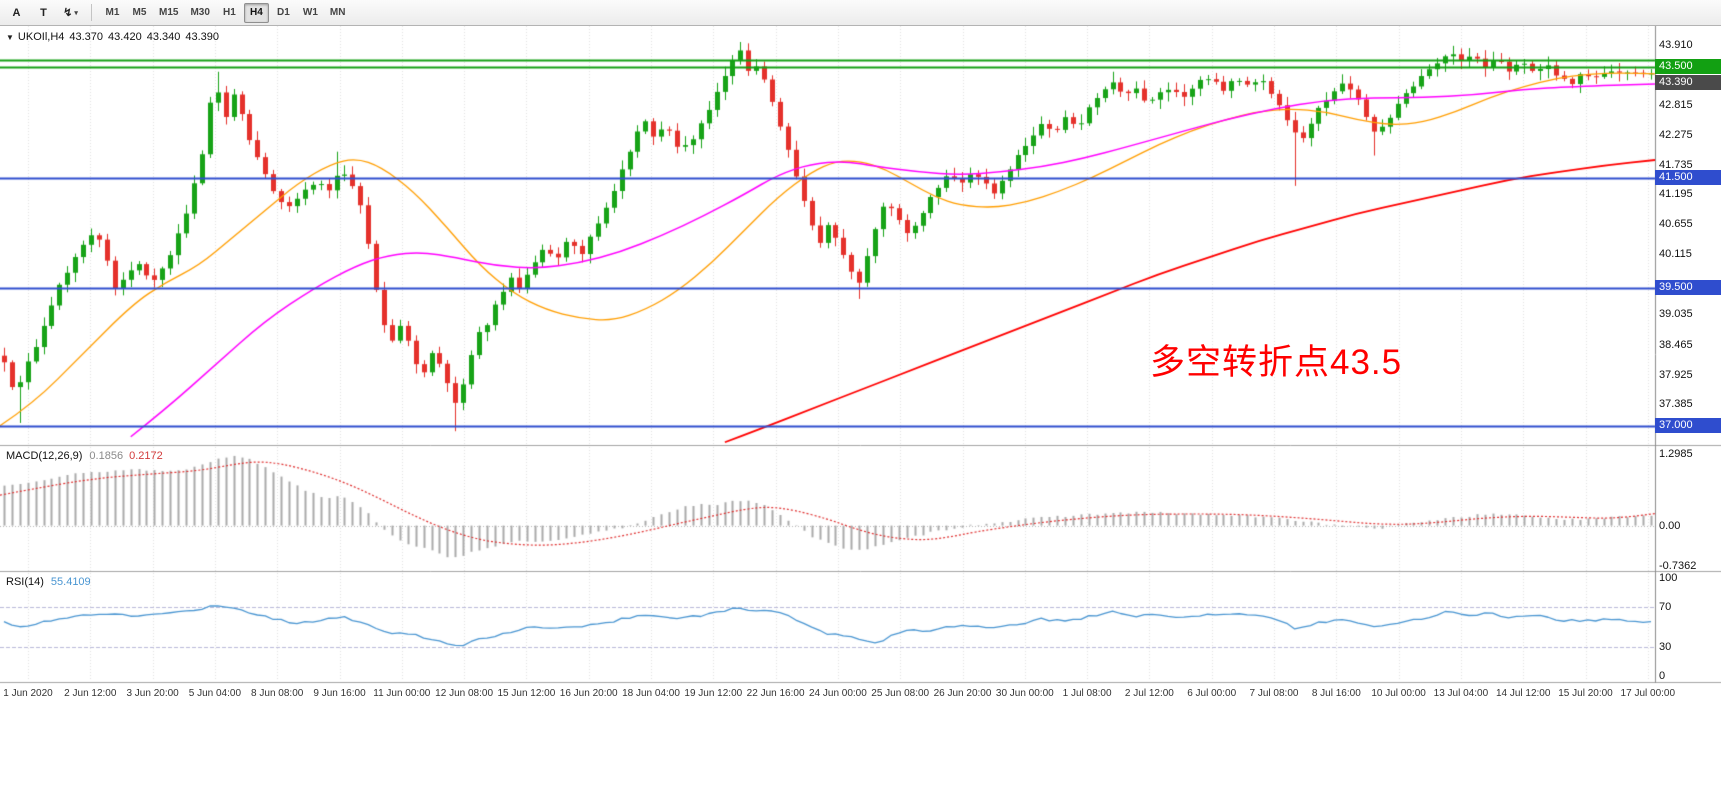 Image resolution: width=1721 pixels, height=796 pixels. What do you see at coordinates (1676, 44) in the screenshot?
I see `price-tick: 43.910` at bounding box center [1676, 44].